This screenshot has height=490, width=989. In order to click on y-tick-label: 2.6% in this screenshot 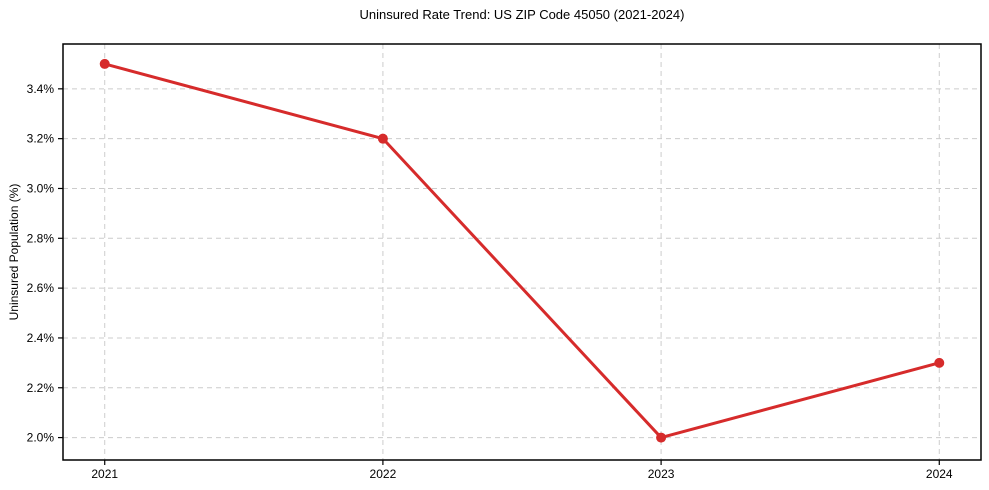, I will do `click(41, 288)`.